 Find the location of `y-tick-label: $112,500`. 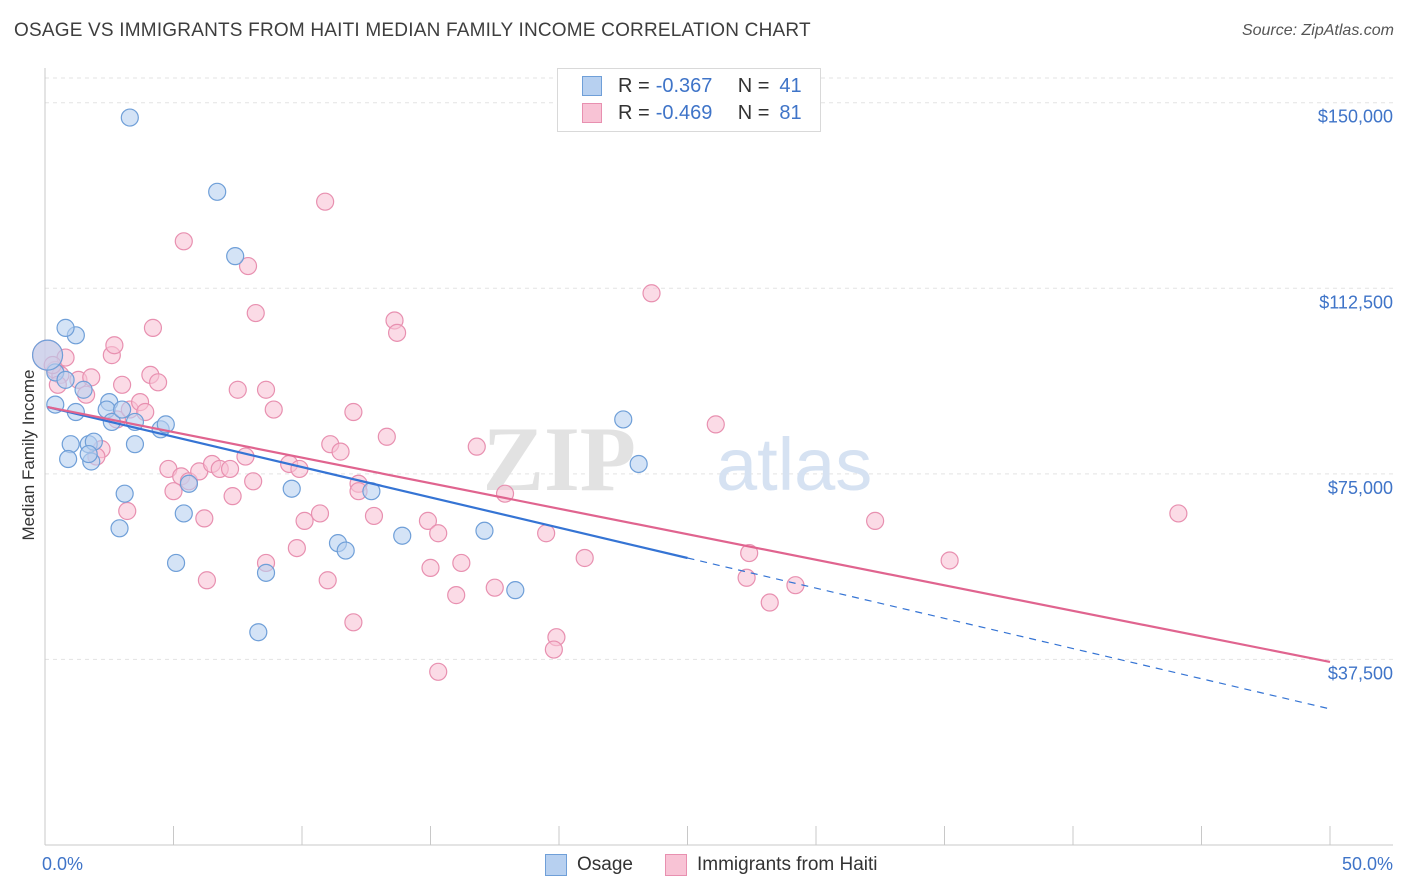

y-tick-label: $112,500 is located at coordinates (1356, 302).